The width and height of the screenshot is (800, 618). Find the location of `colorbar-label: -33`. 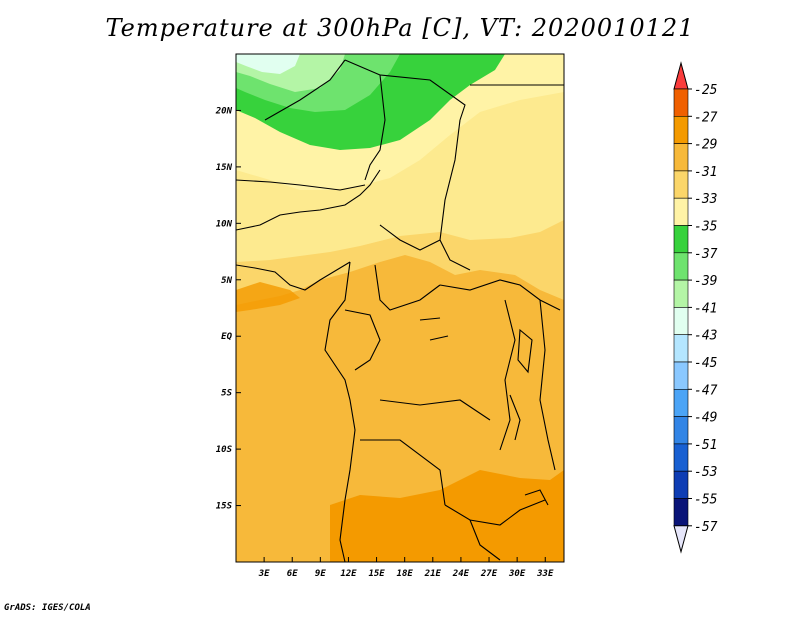

colorbar-label: -33 is located at coordinates (705, 199).